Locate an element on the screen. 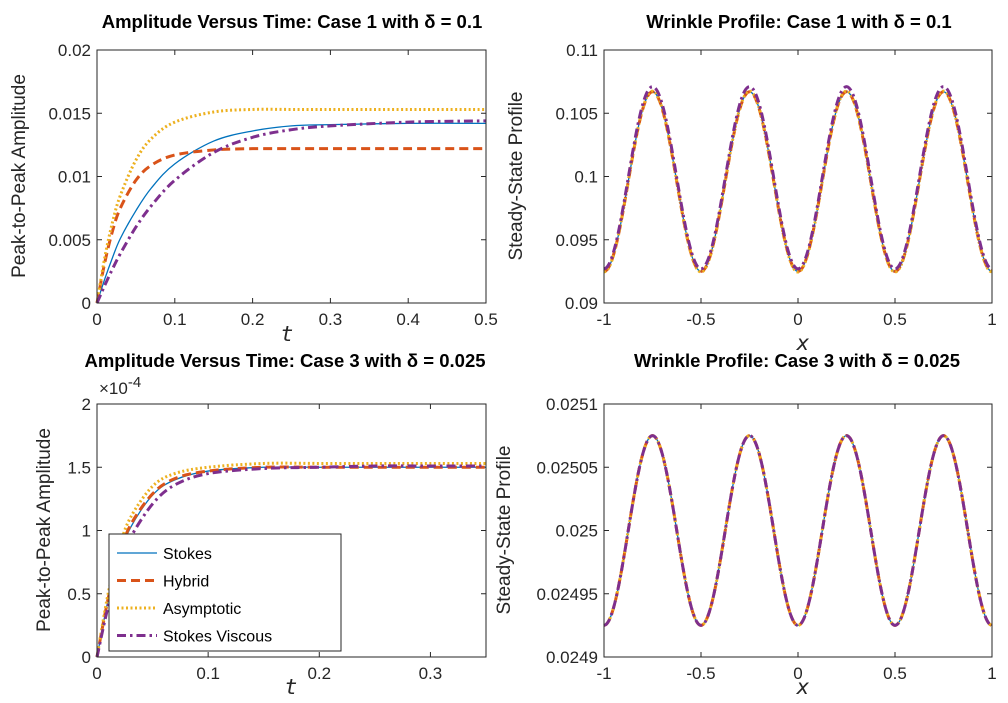 The width and height of the screenshot is (1008, 703). y-tick-label: 0.0249 is located at coordinates (572, 657).